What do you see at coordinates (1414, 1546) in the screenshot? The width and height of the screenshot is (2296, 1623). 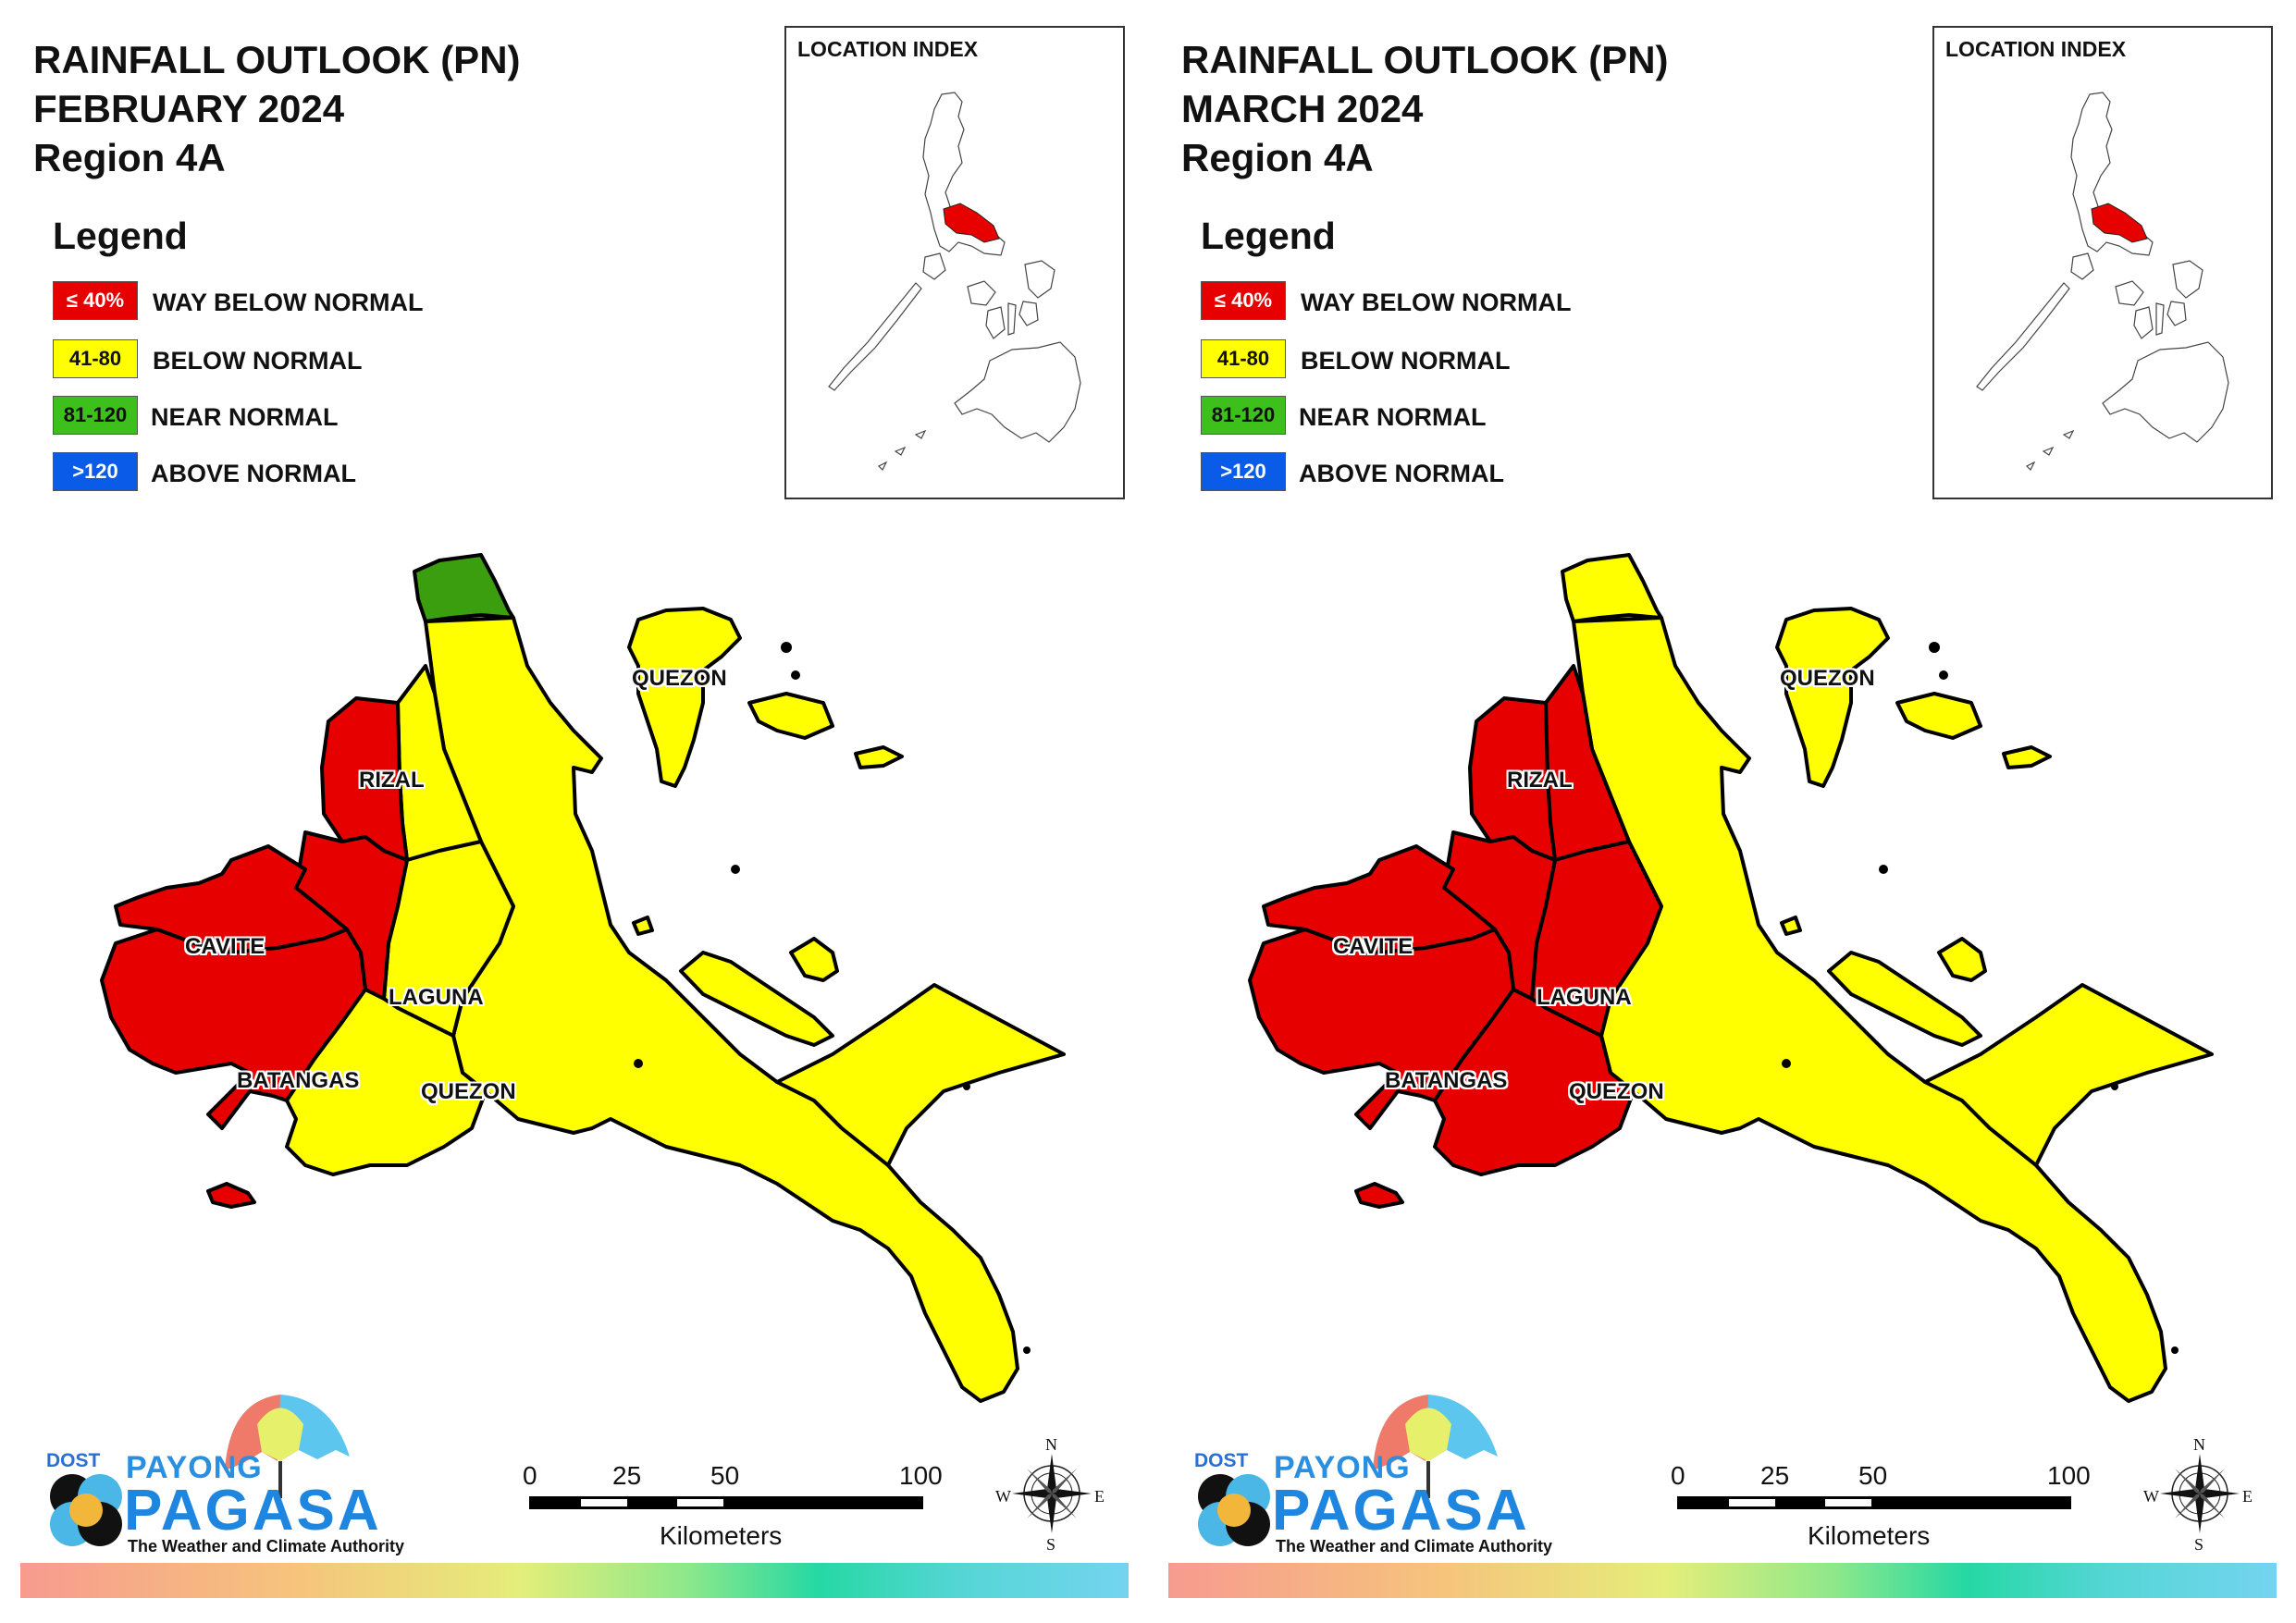 I see `logo-tagline: The Weather and Climate Authority` at bounding box center [1414, 1546].